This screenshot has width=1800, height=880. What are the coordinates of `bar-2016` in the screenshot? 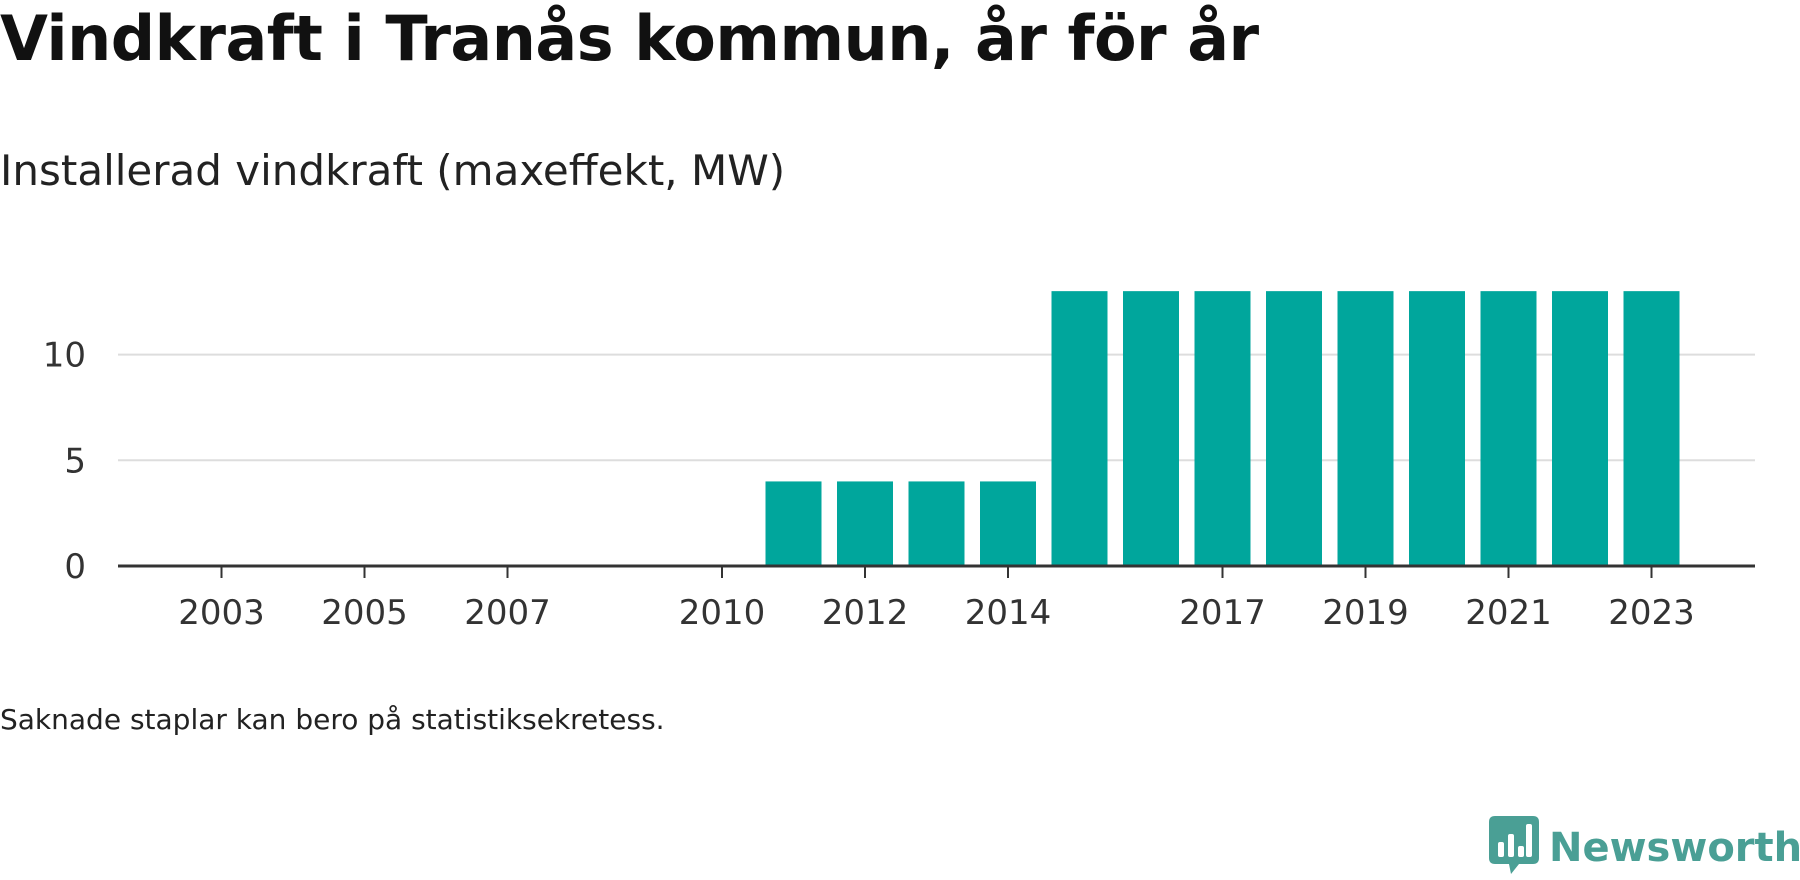 It's located at (1151, 428).